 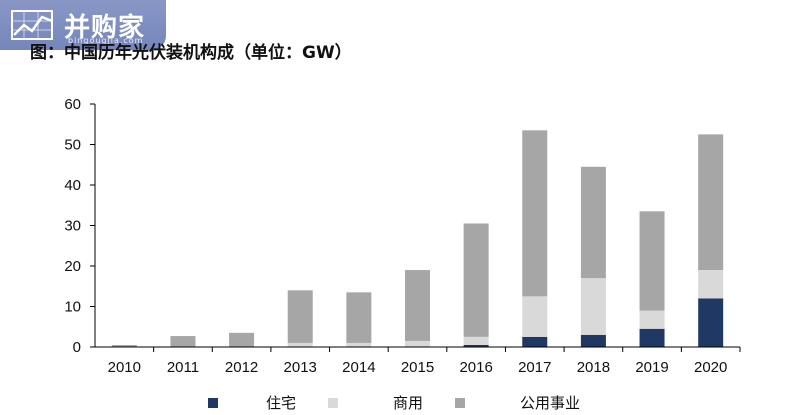 I want to click on y-tick-label: 20, so click(x=72, y=266).